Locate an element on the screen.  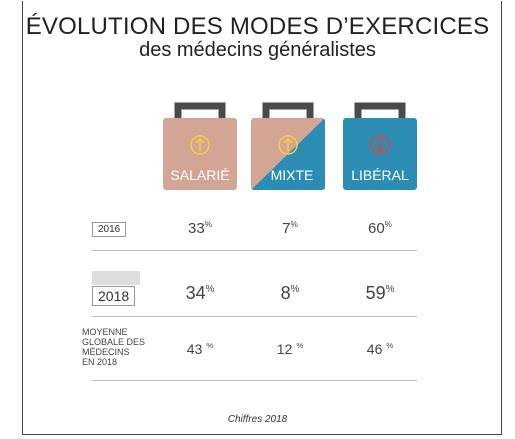
cell-value: 59 is located at coordinates (375, 293).